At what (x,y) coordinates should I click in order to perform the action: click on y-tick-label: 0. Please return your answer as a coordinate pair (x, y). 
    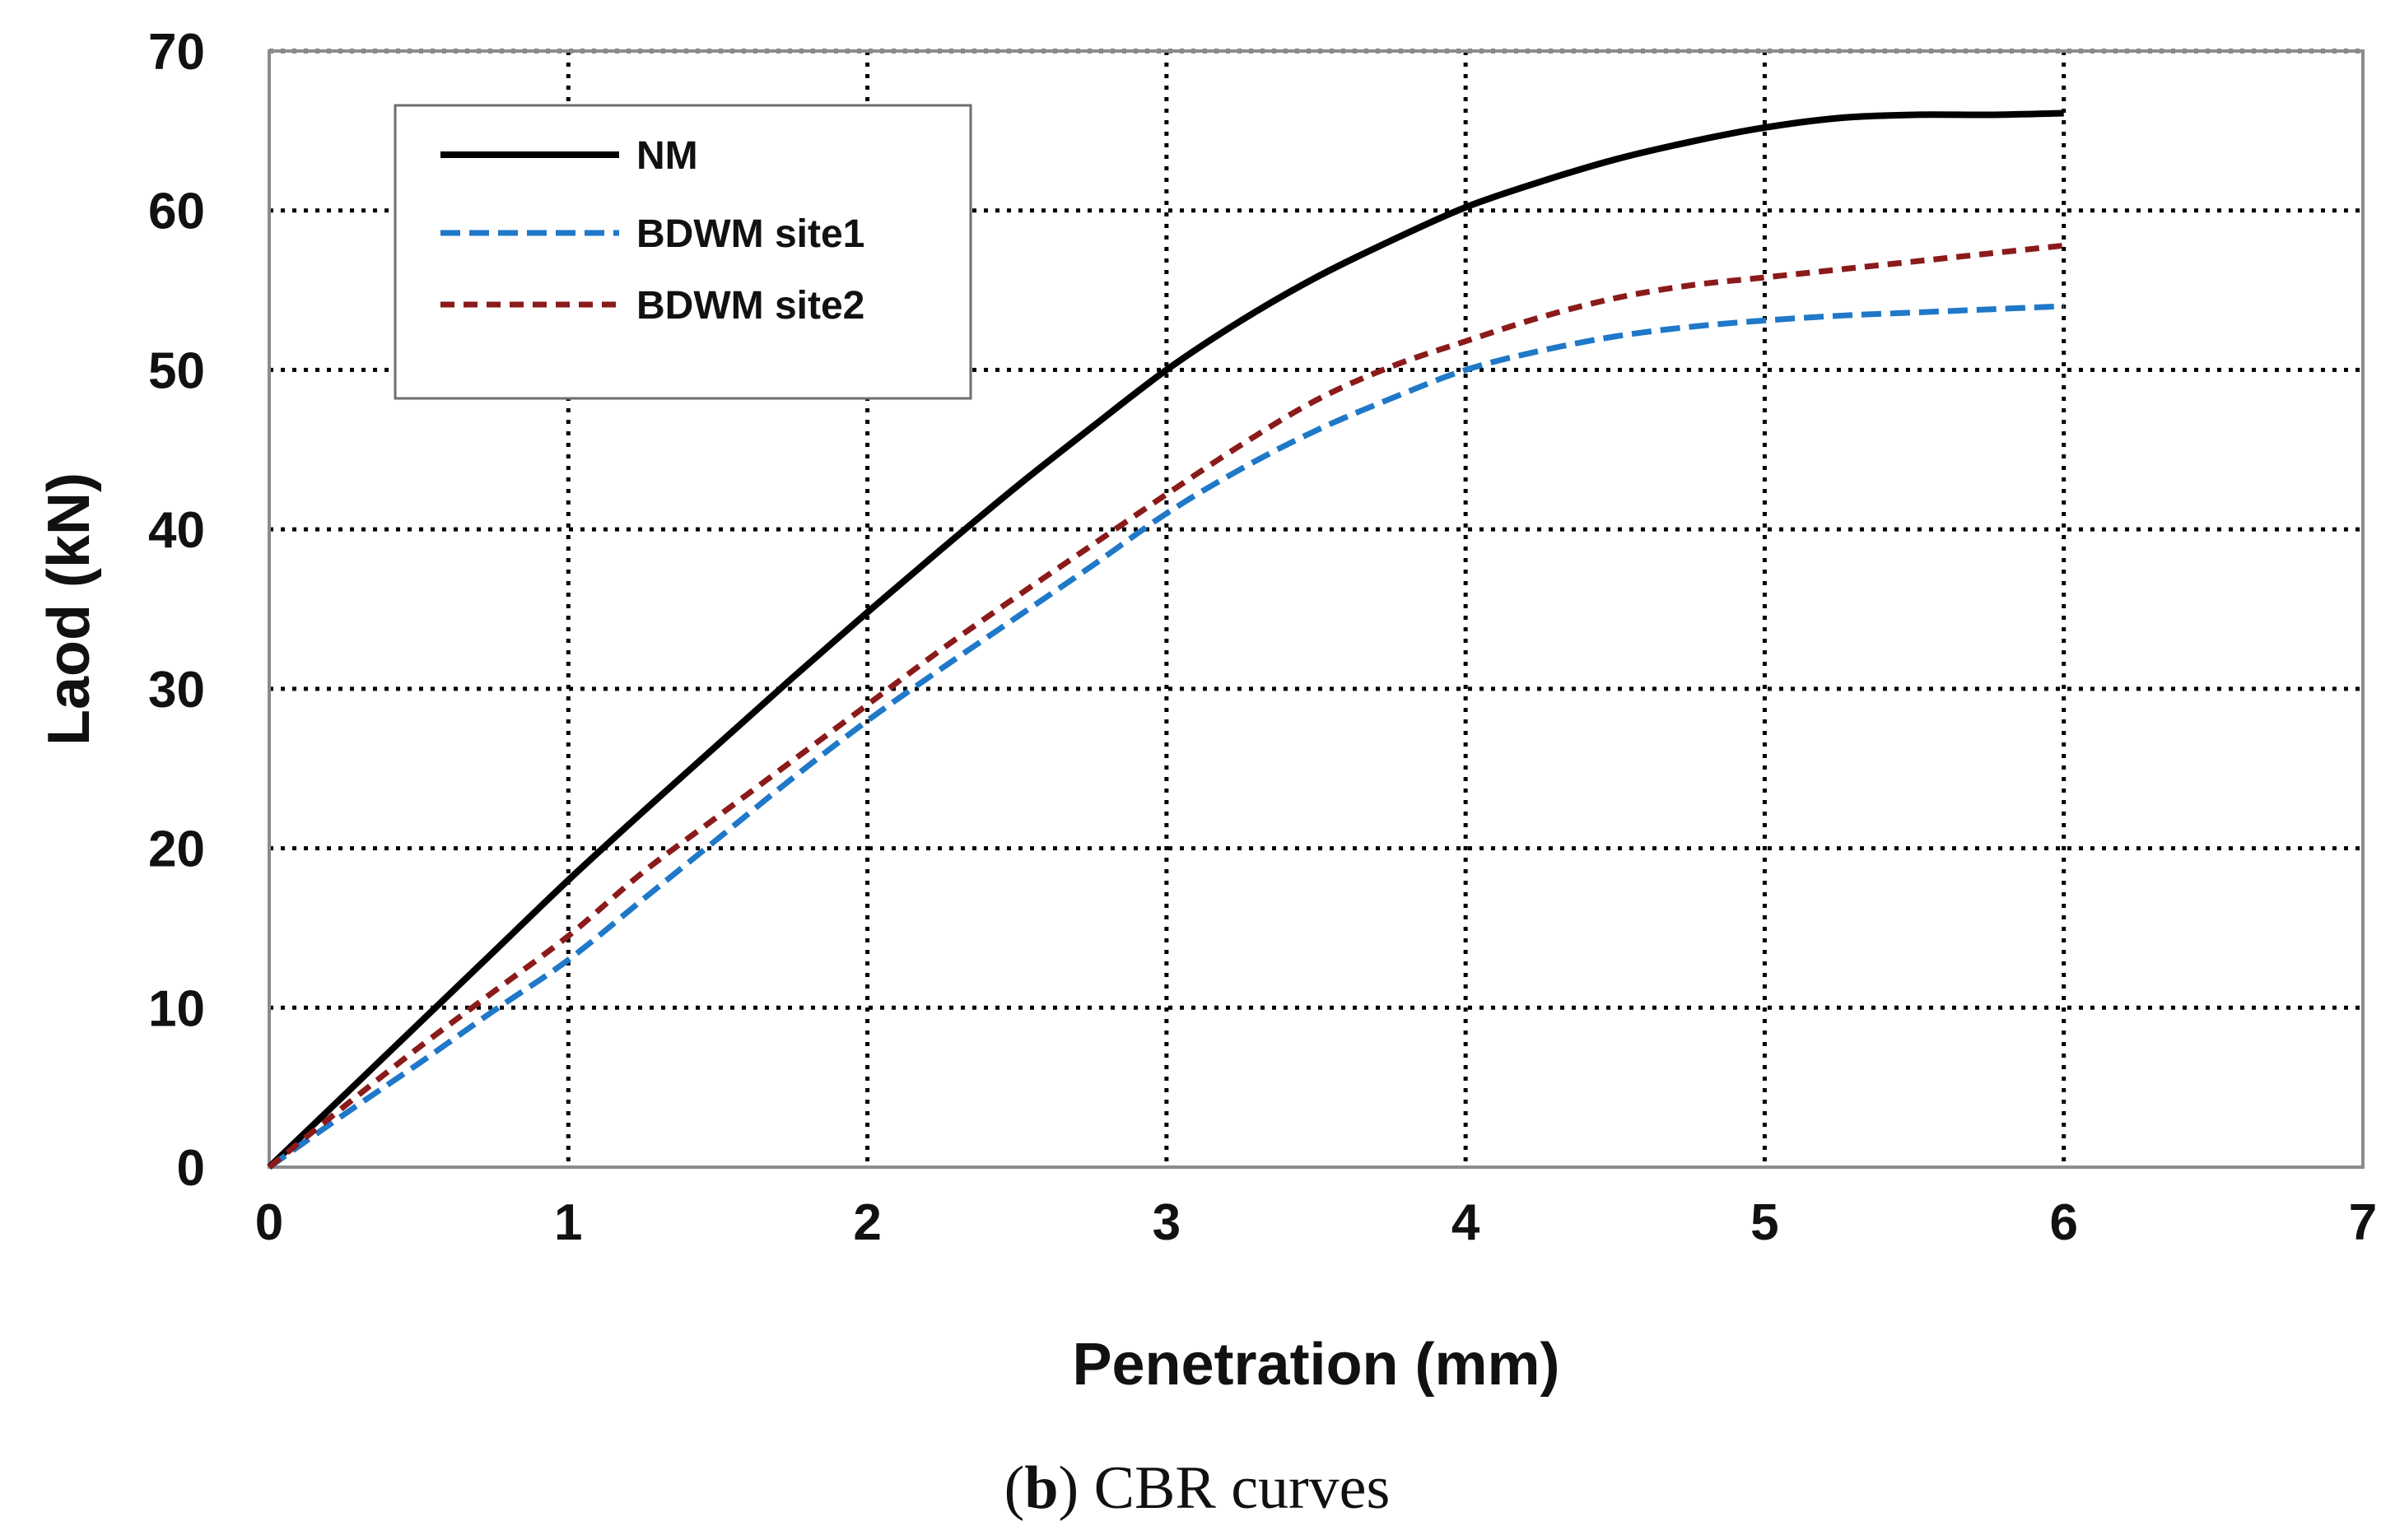
    Looking at the image, I should click on (191, 1168).